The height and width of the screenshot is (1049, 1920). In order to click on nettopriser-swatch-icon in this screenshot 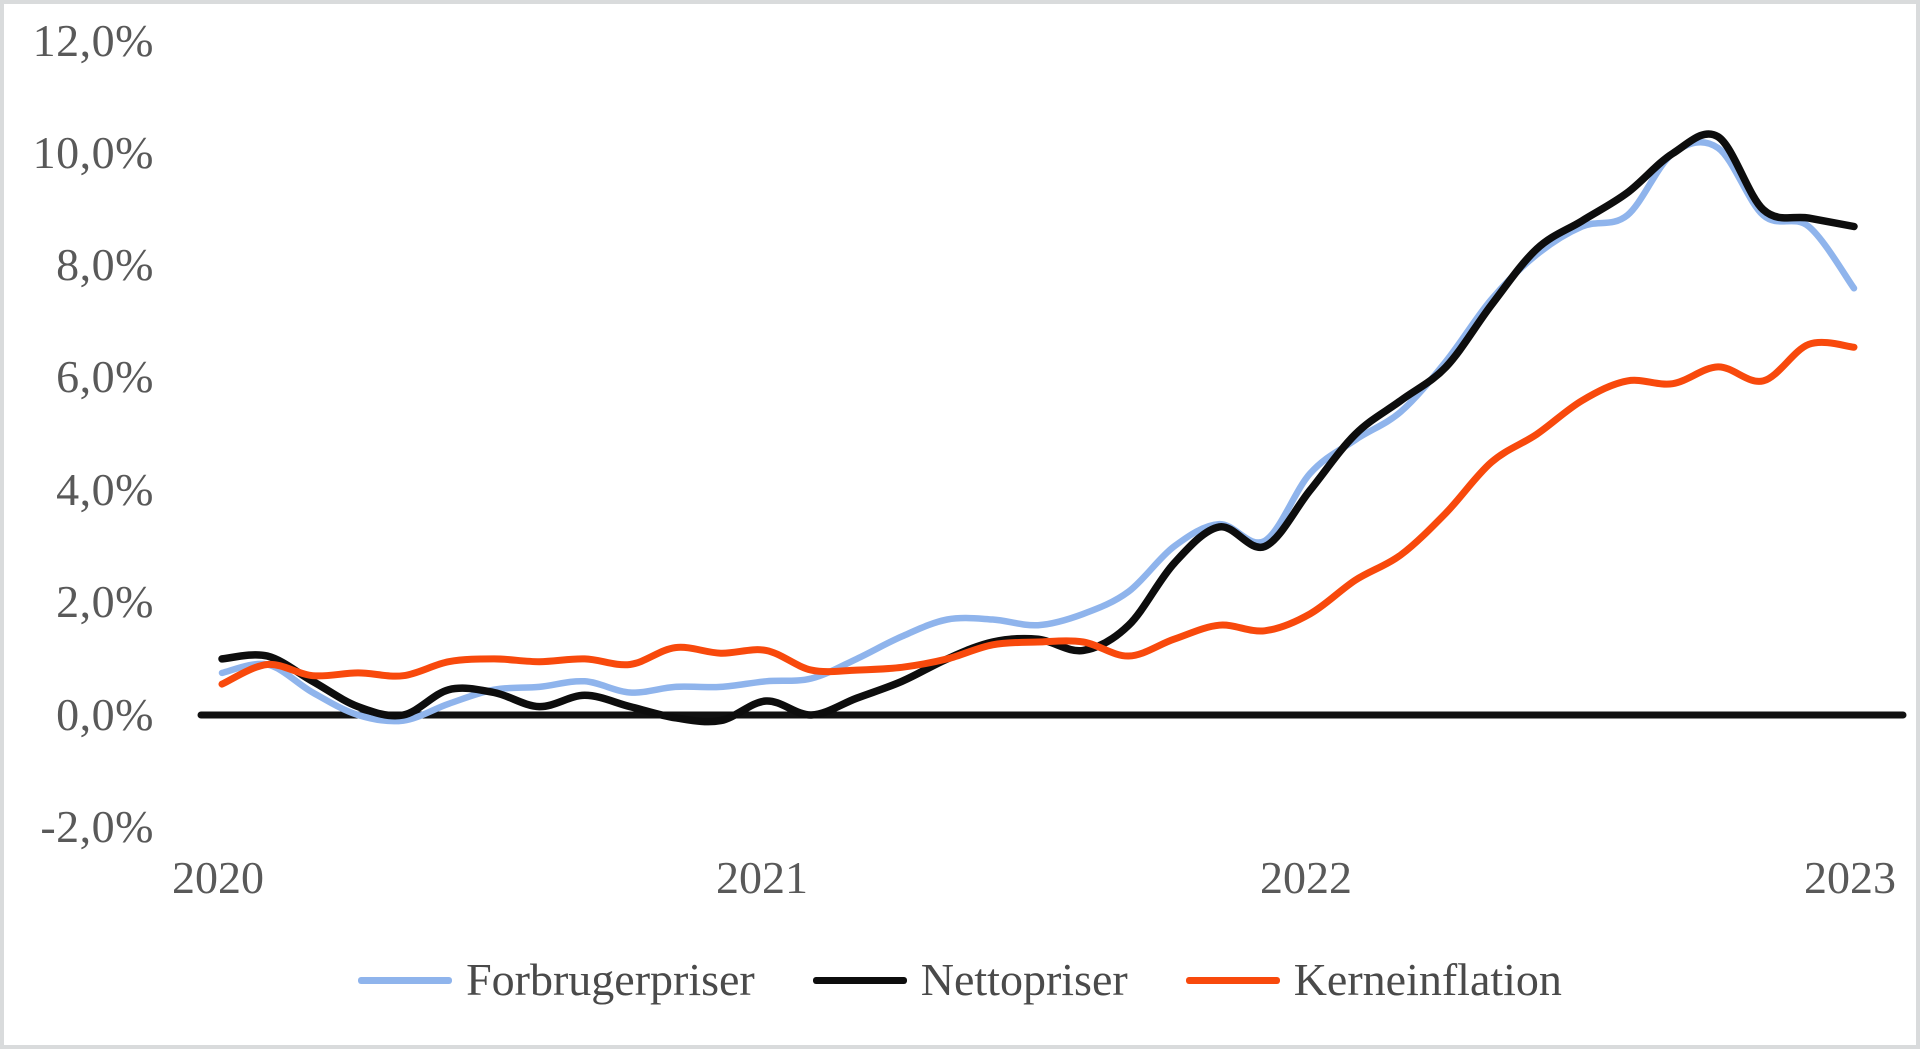, I will do `click(859, 980)`.